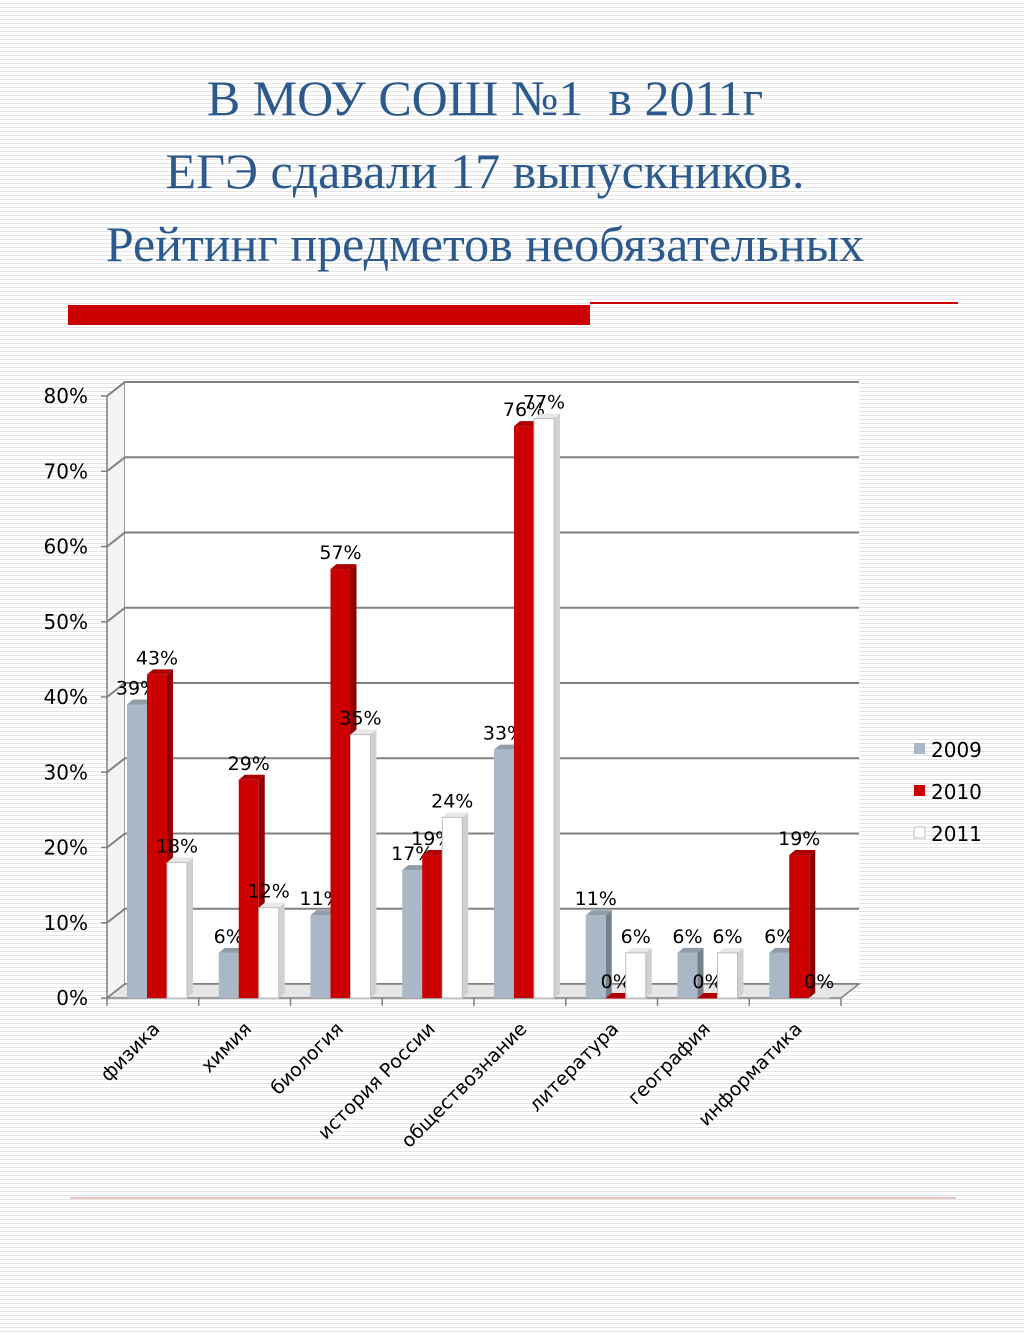  Describe the element at coordinates (956, 792) in the screenshot. I see `legend-label: 2010` at that location.